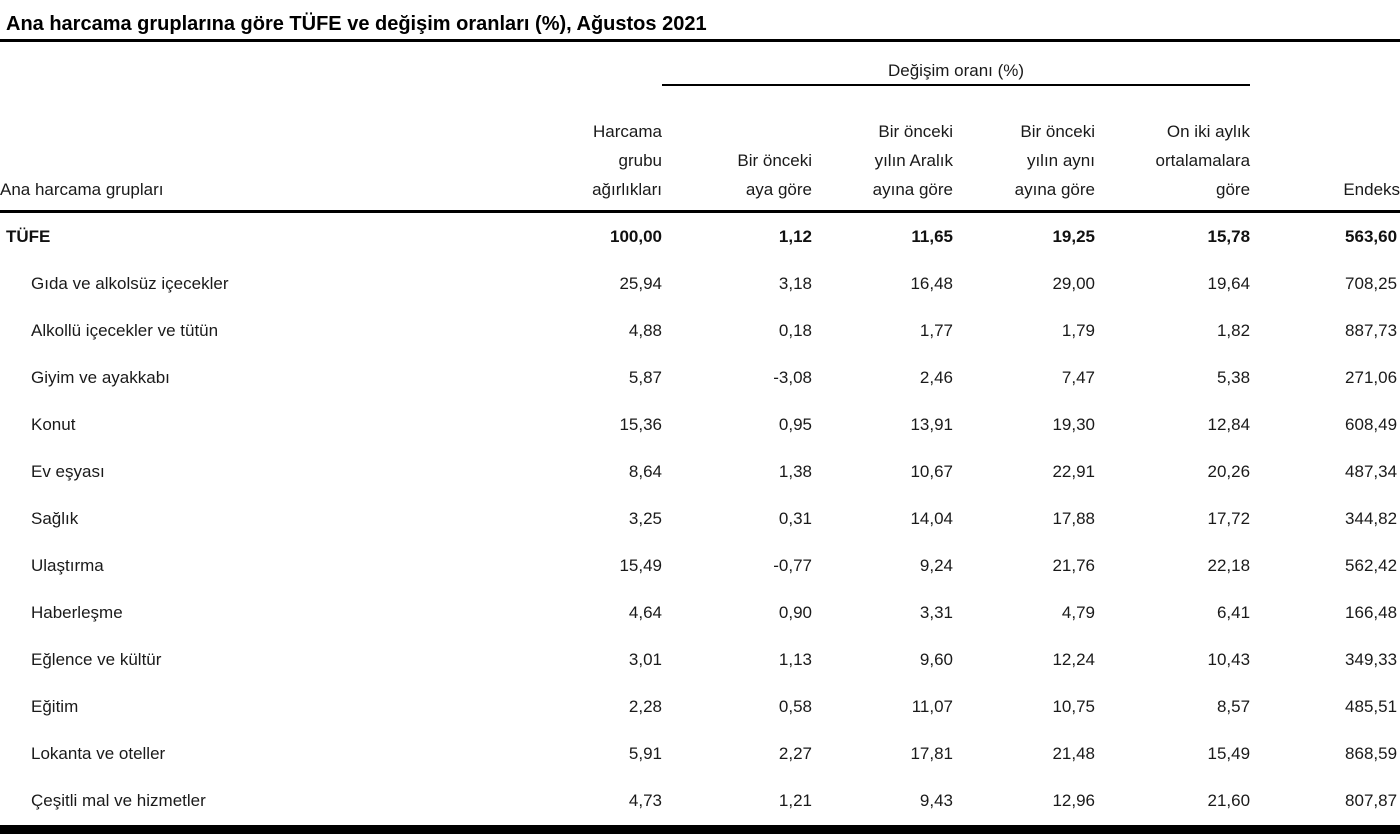  Describe the element at coordinates (795, 471) in the screenshot. I see `cell-value: 1,38` at that location.